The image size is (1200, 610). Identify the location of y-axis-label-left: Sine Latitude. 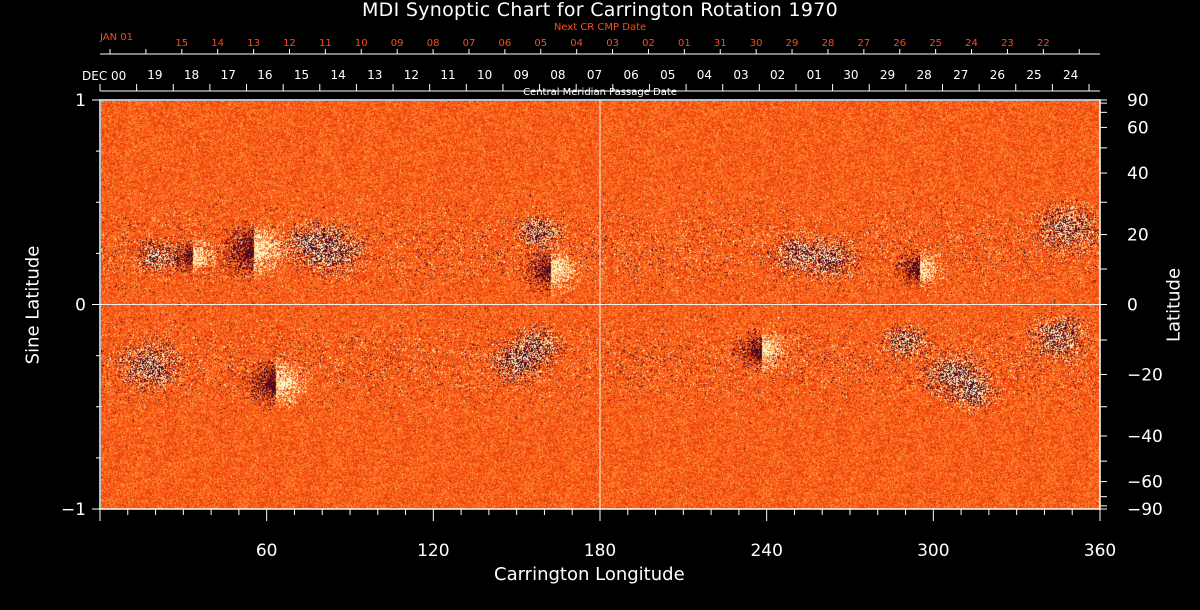
(33, 305).